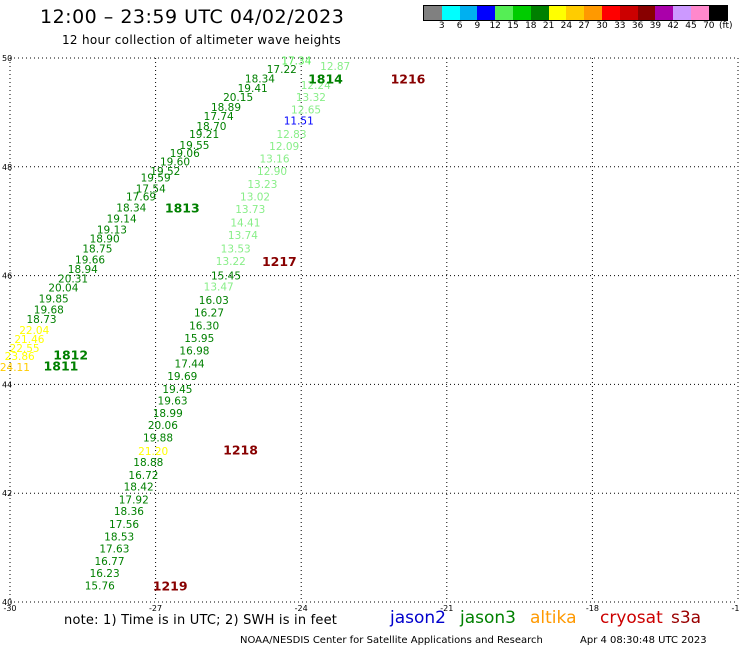 This screenshot has height=650, width=740. Describe the element at coordinates (143, 476) in the screenshot. I see `wave-height-value: 16.72` at that location.